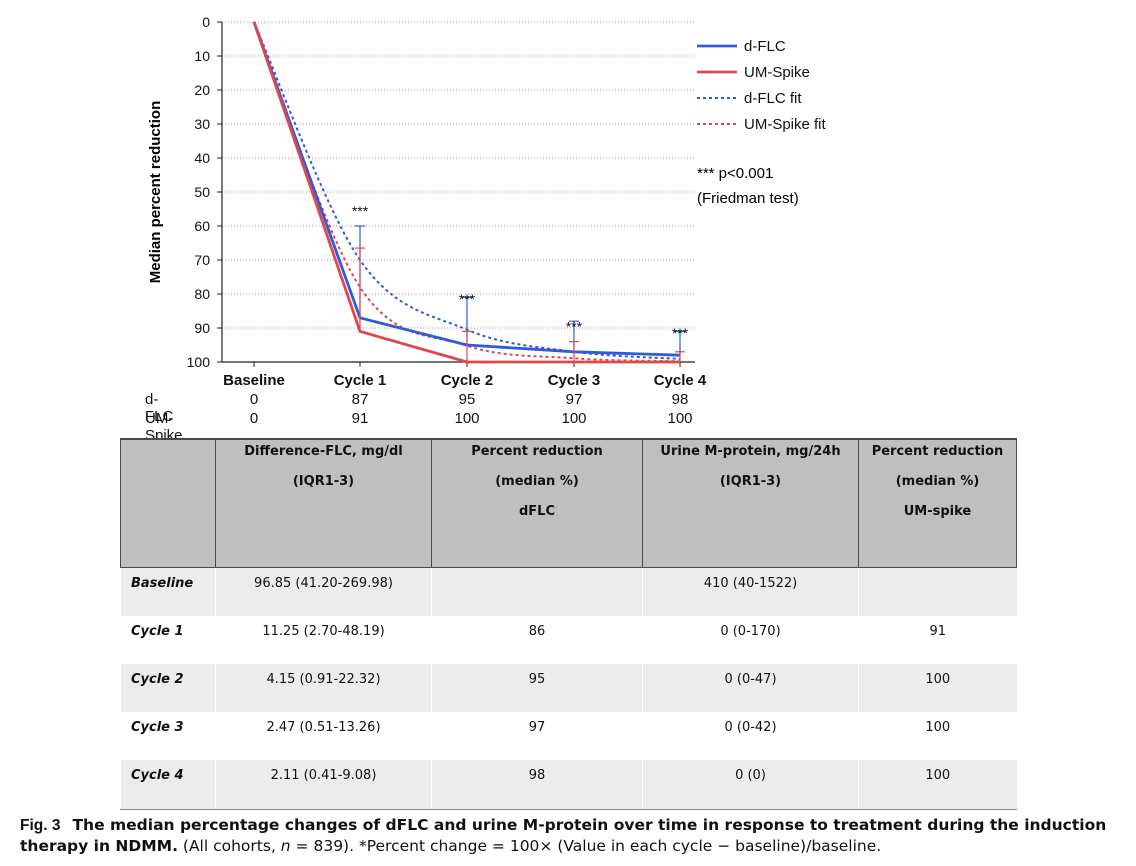 This screenshot has height=866, width=1136. What do you see at coordinates (467, 380) in the screenshot?
I see `x-tick-label: Cycle 2` at bounding box center [467, 380].